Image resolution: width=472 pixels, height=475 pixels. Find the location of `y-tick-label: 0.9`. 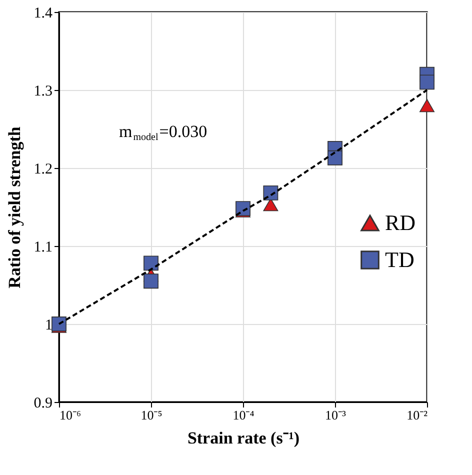

y-tick-label: 0.9 is located at coordinates (43, 404).